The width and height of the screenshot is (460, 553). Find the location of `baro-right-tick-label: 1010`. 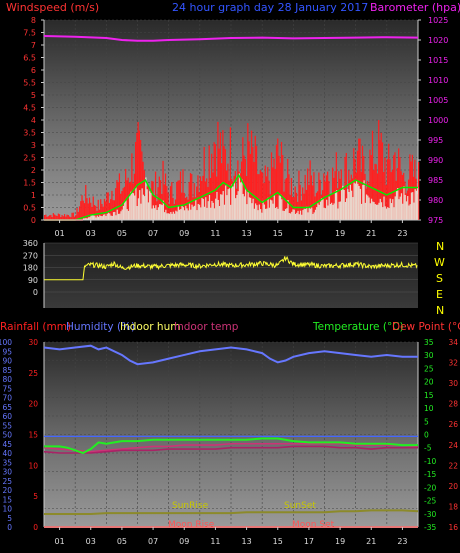

baro-right-tick-label: 1010 is located at coordinates (438, 80).